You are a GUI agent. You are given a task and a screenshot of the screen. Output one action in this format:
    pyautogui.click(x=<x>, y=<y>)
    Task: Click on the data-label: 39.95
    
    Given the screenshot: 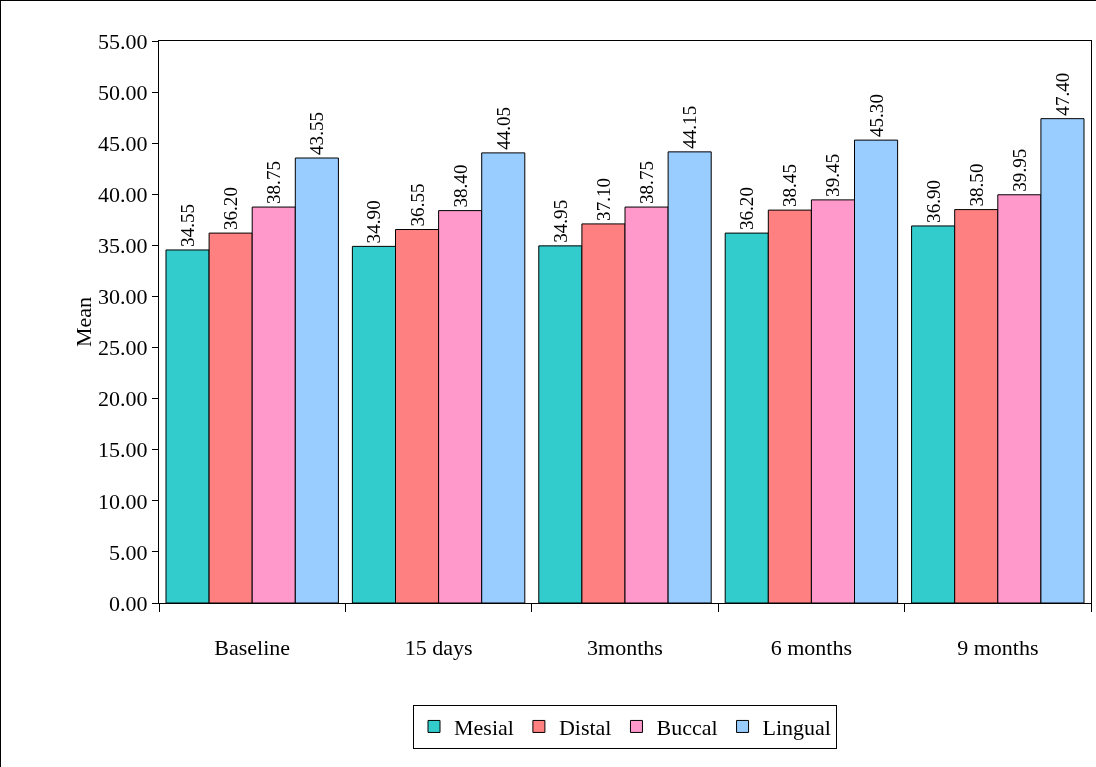 What is the action you would take?
    pyautogui.click(x=1019, y=170)
    